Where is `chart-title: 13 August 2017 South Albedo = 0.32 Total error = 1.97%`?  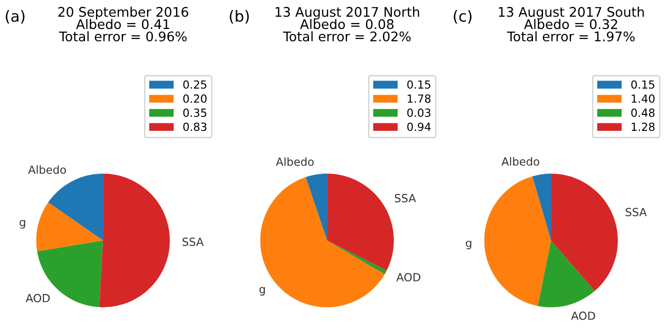
chart-title: 13 August 2017 South Albedo = 0.32 Total error = 1.97% is located at coordinates (571, 24).